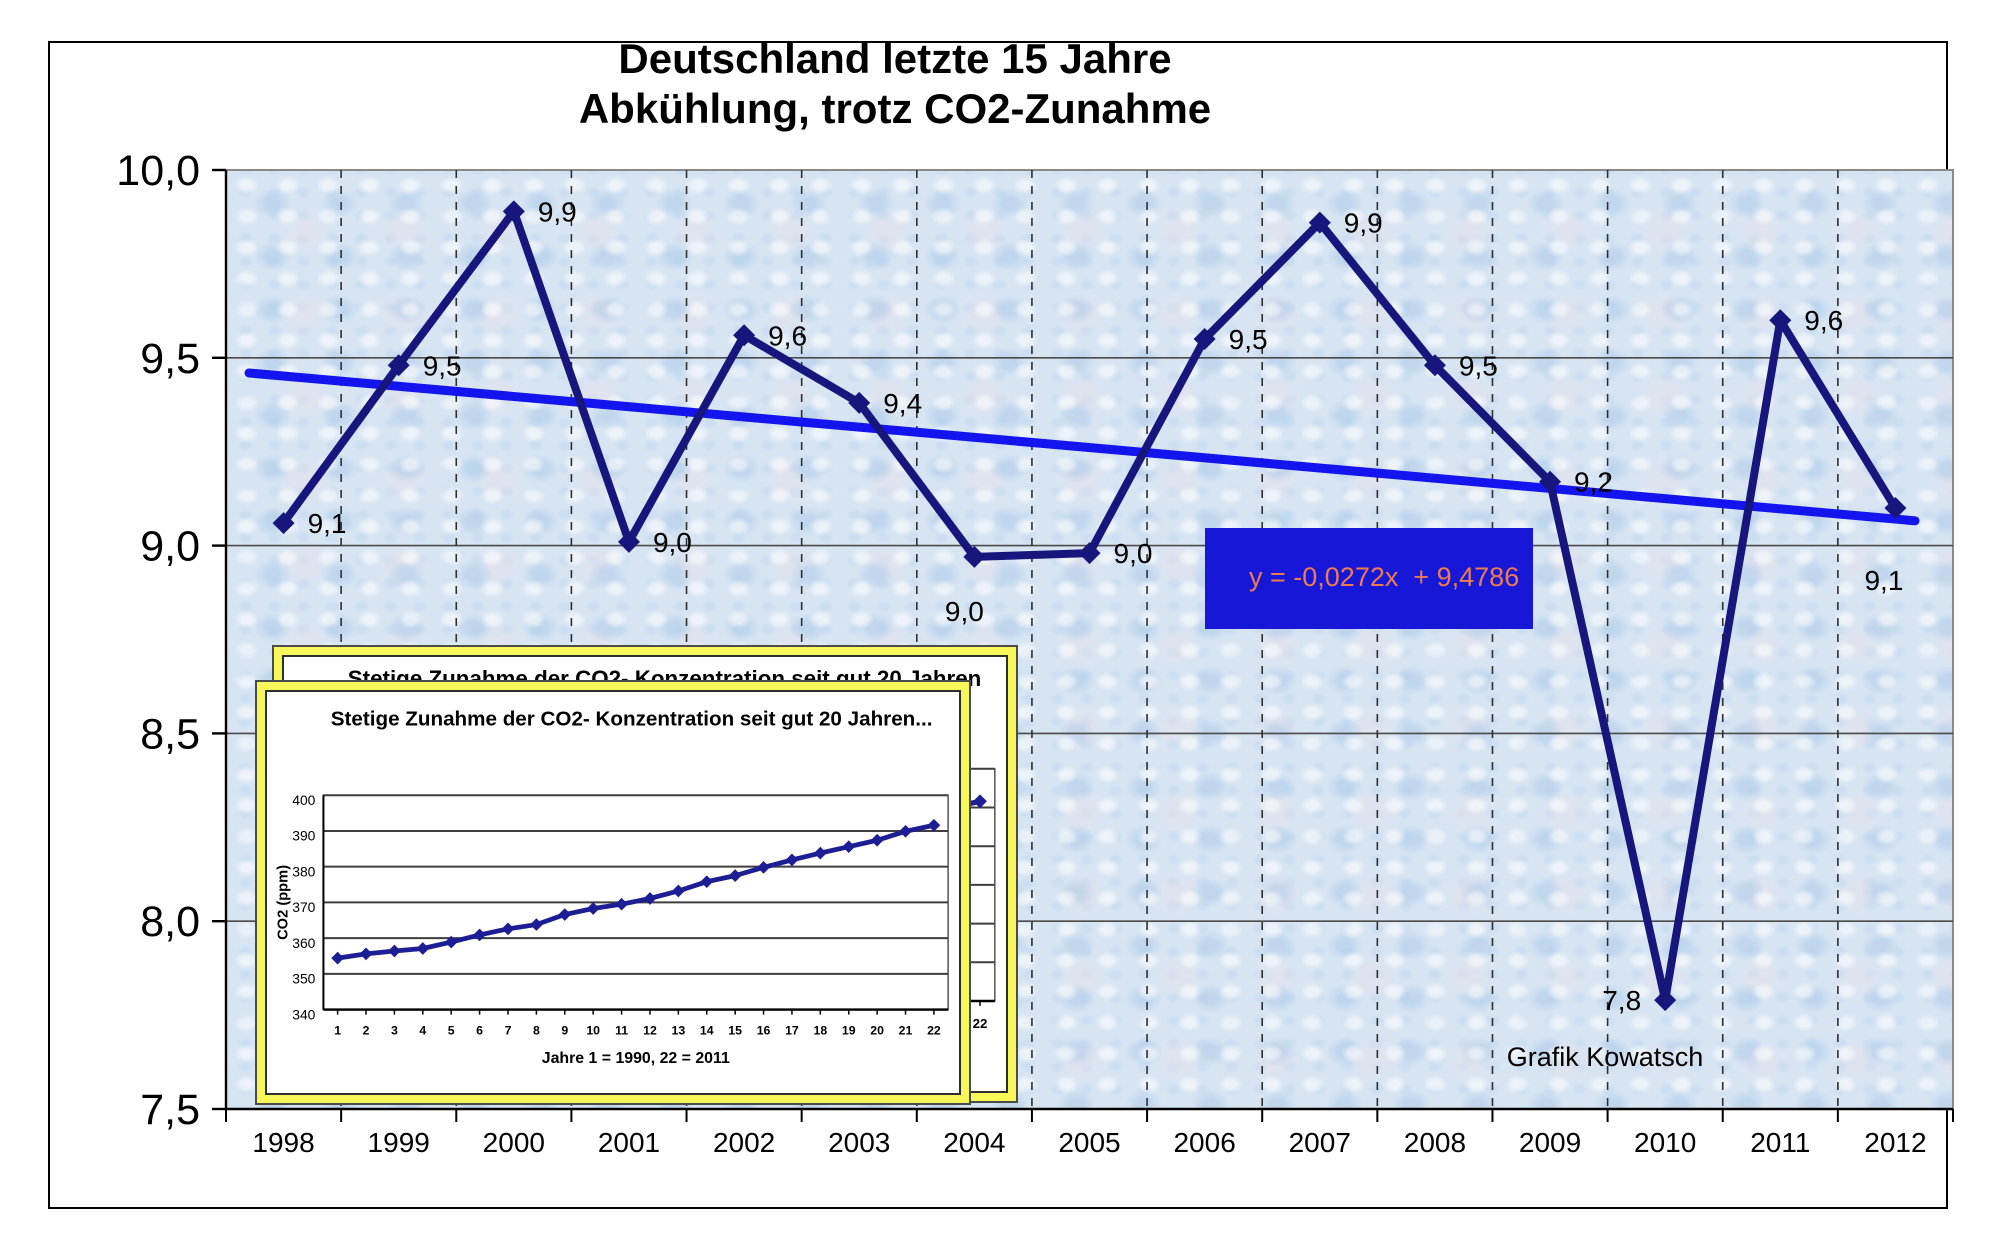  Describe the element at coordinates (508, 1031) in the screenshot. I see `inset-x-tick-label: 7` at that location.